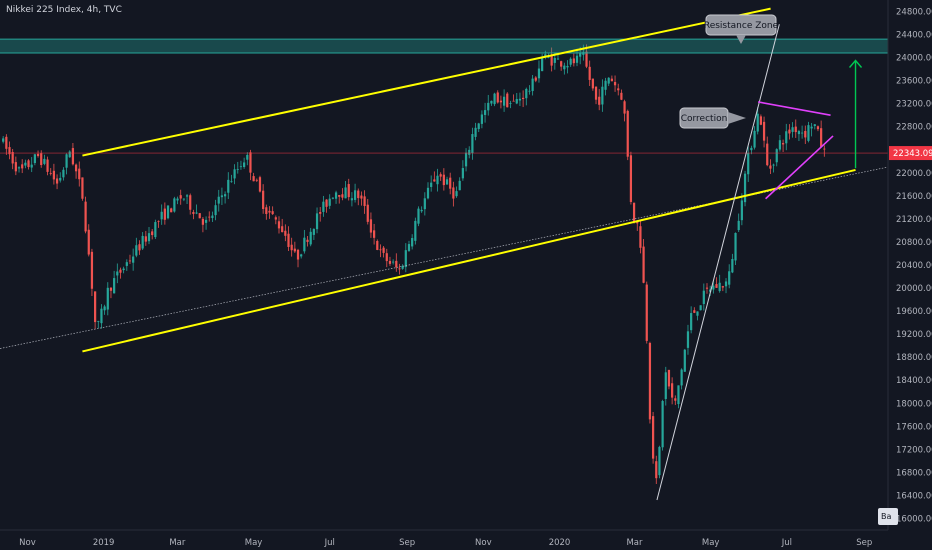  I want to click on triangle-lower-line, so click(799, 167).